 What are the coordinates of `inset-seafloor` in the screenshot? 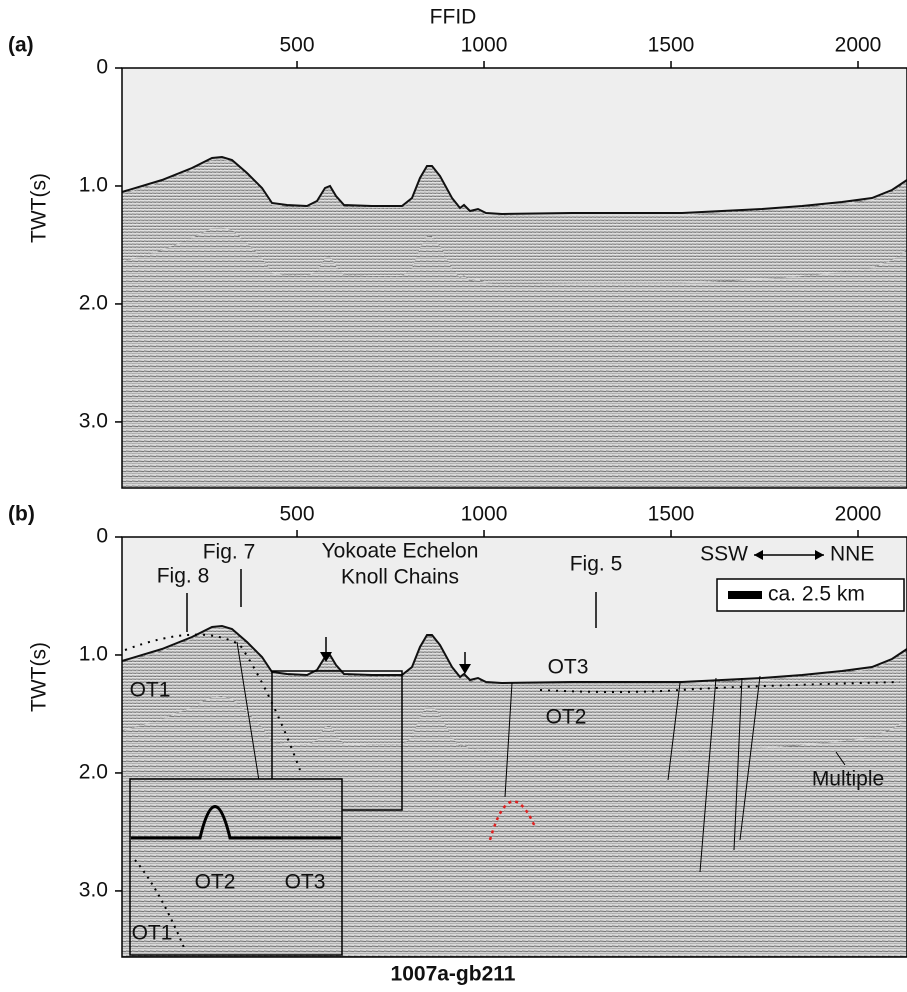 It's located at (236, 822).